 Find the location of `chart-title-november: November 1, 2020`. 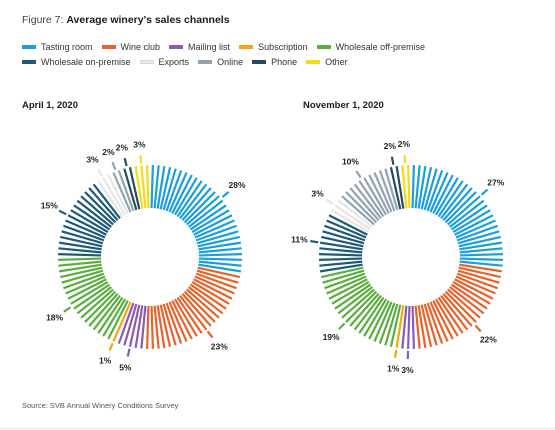

chart-title-november: November 1, 2020 is located at coordinates (343, 105).